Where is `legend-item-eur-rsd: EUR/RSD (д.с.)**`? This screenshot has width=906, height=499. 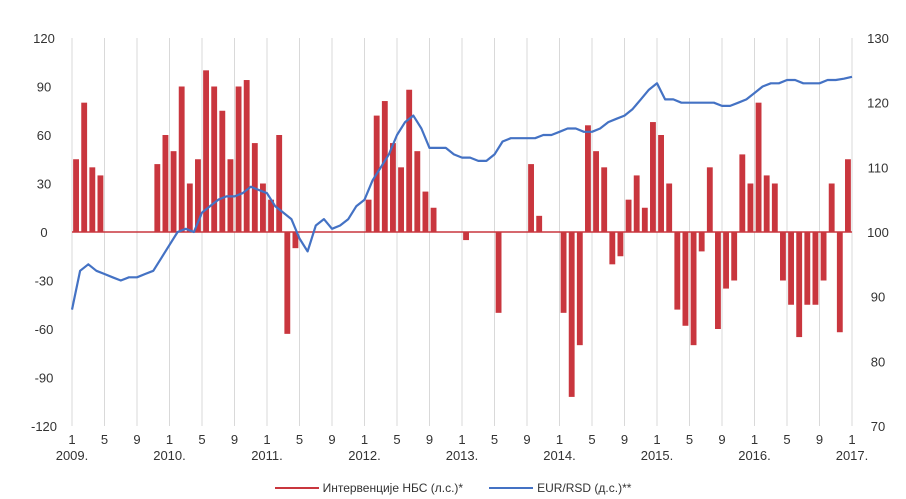
legend-item-eur-rsd: EUR/RSD (д.с.)** is located at coordinates (560, 488).